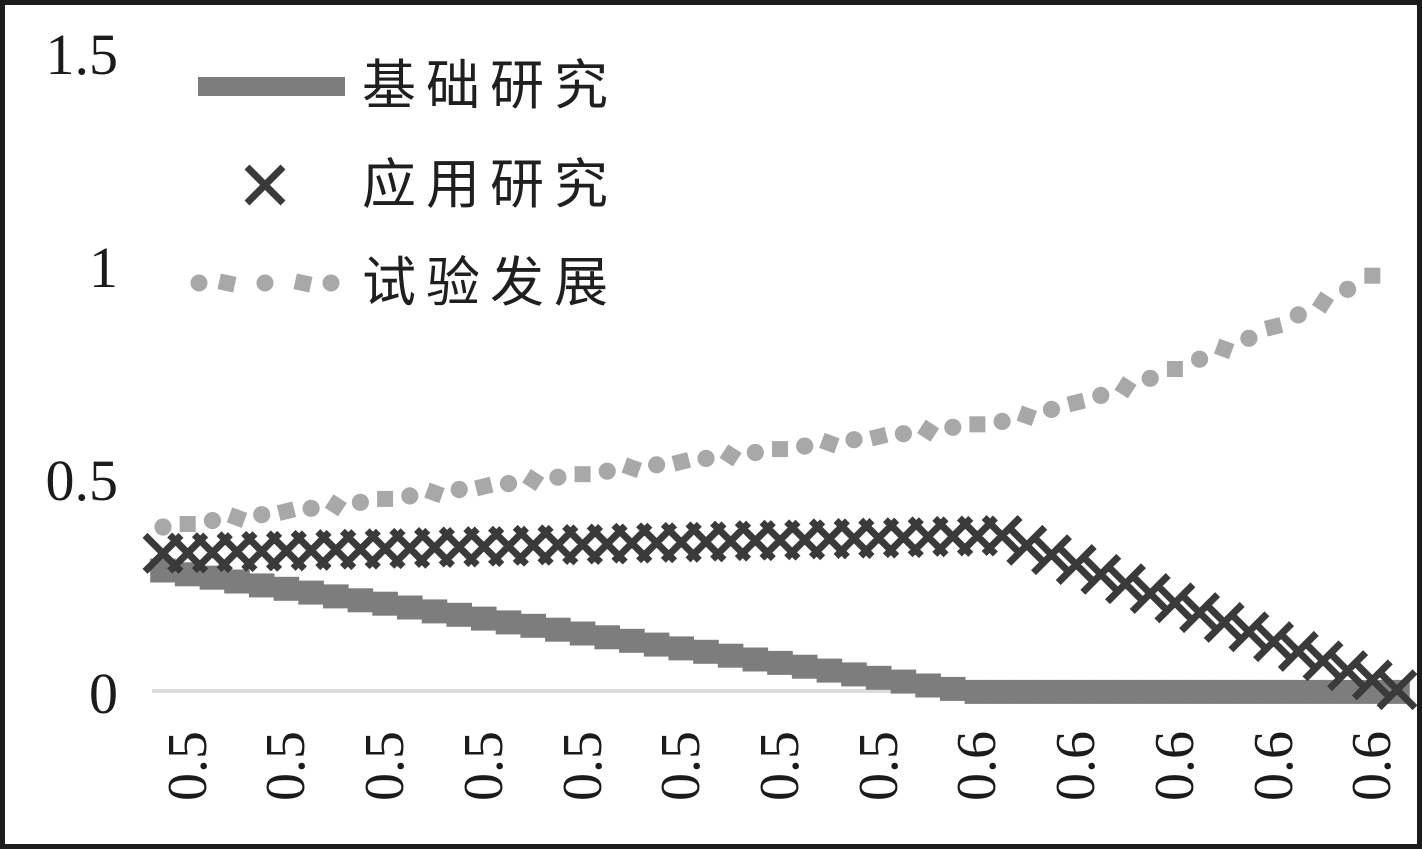 Image resolution: width=1422 pixels, height=849 pixels. Describe the element at coordinates (490, 185) in the screenshot. I see `legend-label-applied-research: 应用研究` at that location.